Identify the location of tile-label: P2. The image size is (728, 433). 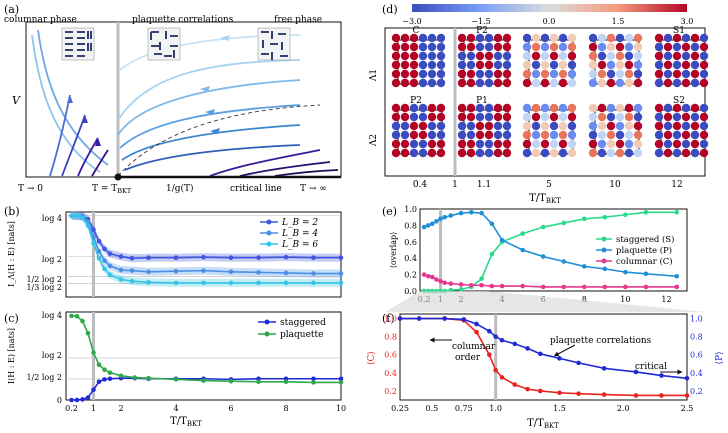
(482, 31).